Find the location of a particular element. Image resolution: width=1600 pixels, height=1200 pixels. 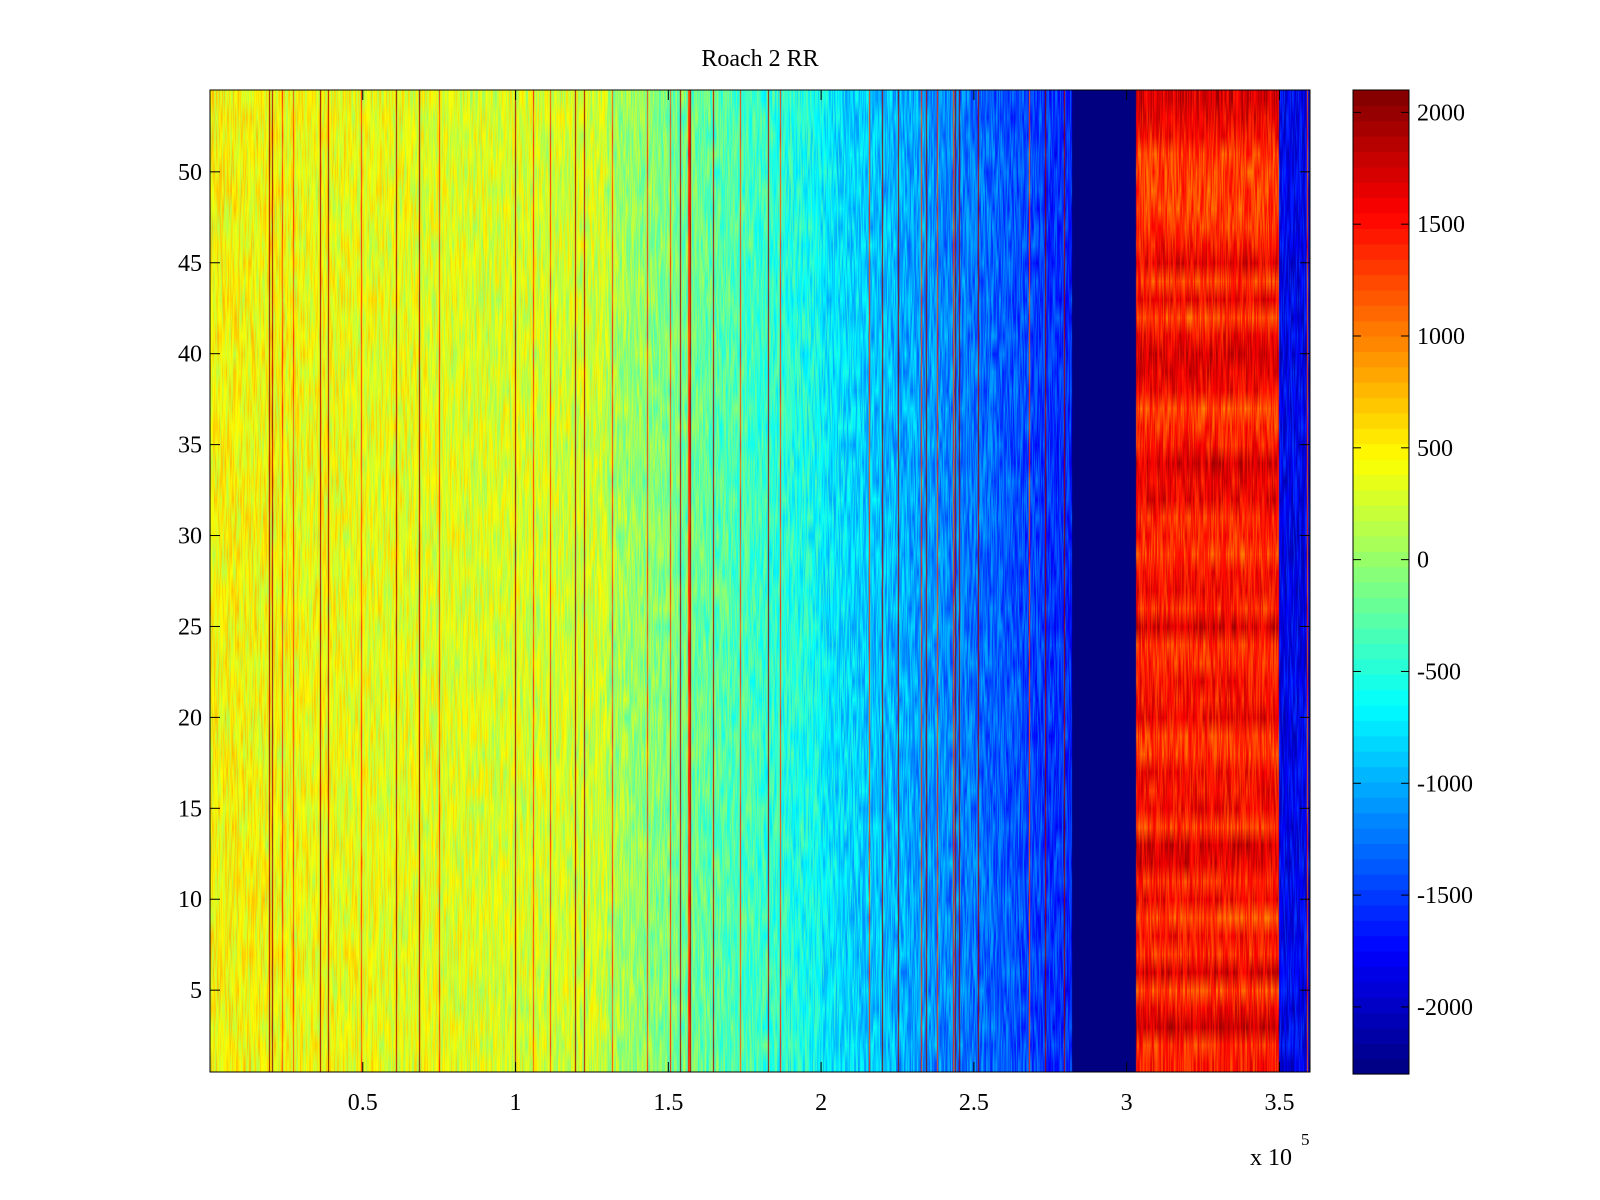

colorbar is located at coordinates (1381, 582).